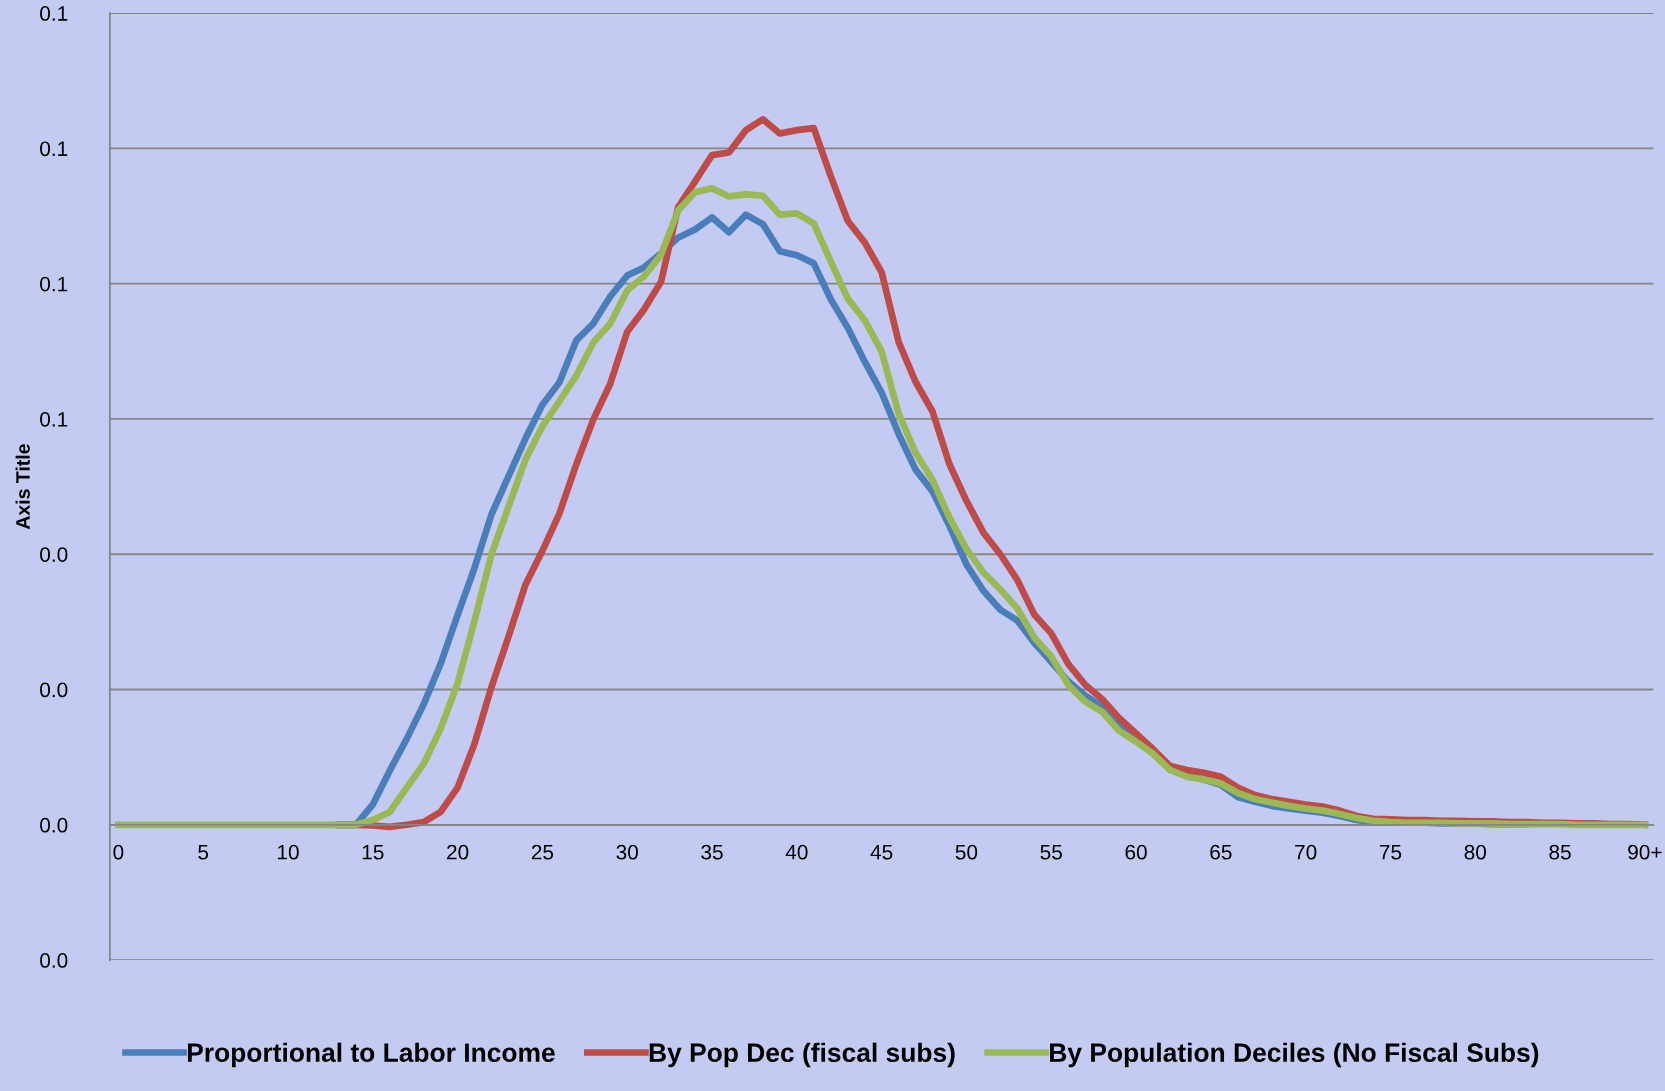 The height and width of the screenshot is (1091, 1665). I want to click on x-tick-label: 90+, so click(1645, 852).